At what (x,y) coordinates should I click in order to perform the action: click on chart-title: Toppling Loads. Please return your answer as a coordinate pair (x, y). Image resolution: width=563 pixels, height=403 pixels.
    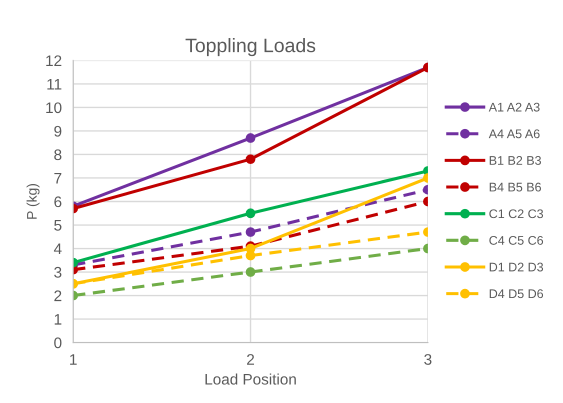
    Looking at the image, I should click on (251, 47).